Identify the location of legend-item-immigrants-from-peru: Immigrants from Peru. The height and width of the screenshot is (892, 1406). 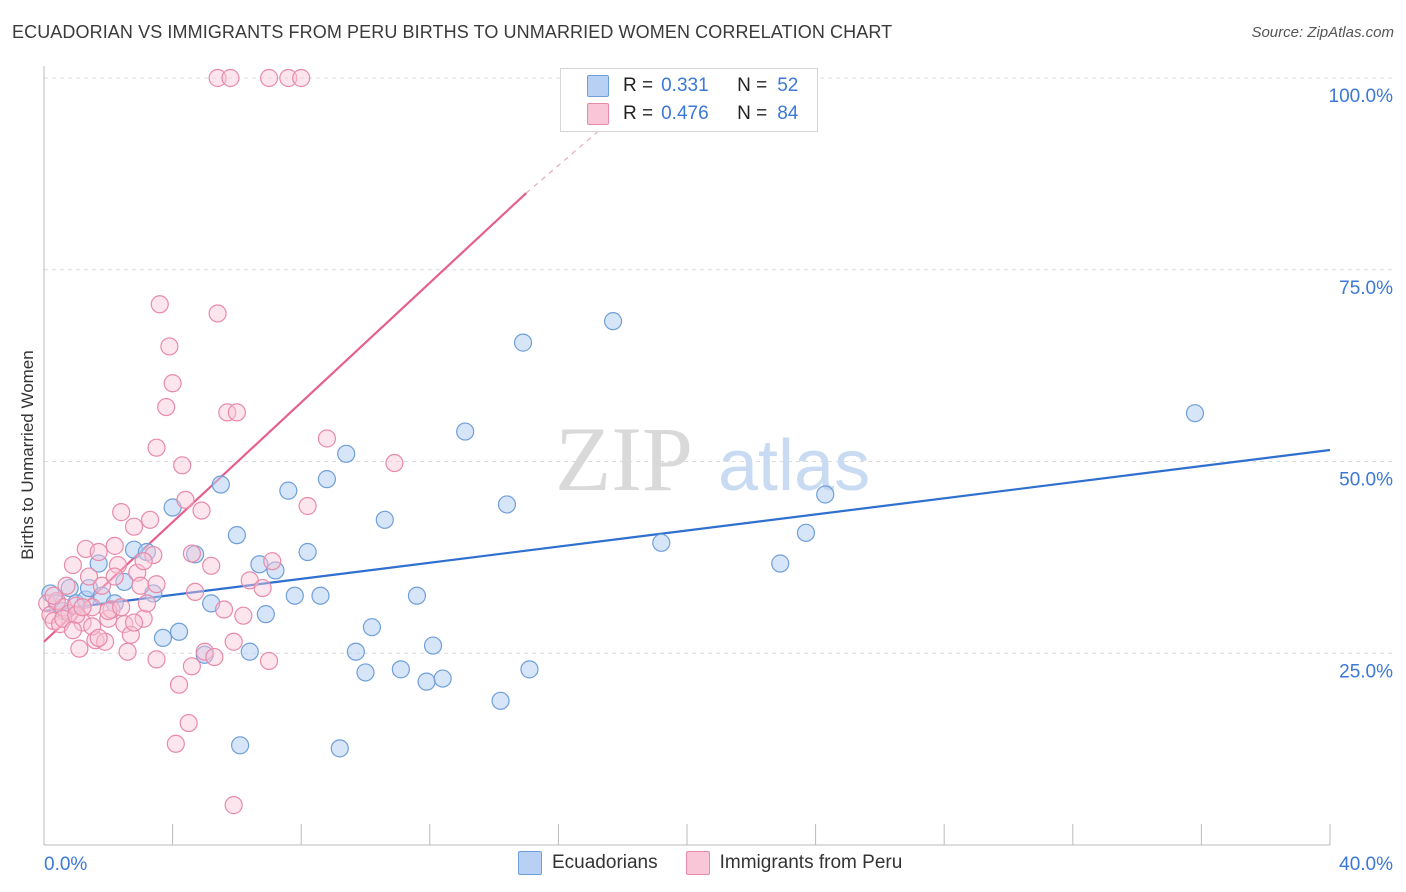
(794, 863).